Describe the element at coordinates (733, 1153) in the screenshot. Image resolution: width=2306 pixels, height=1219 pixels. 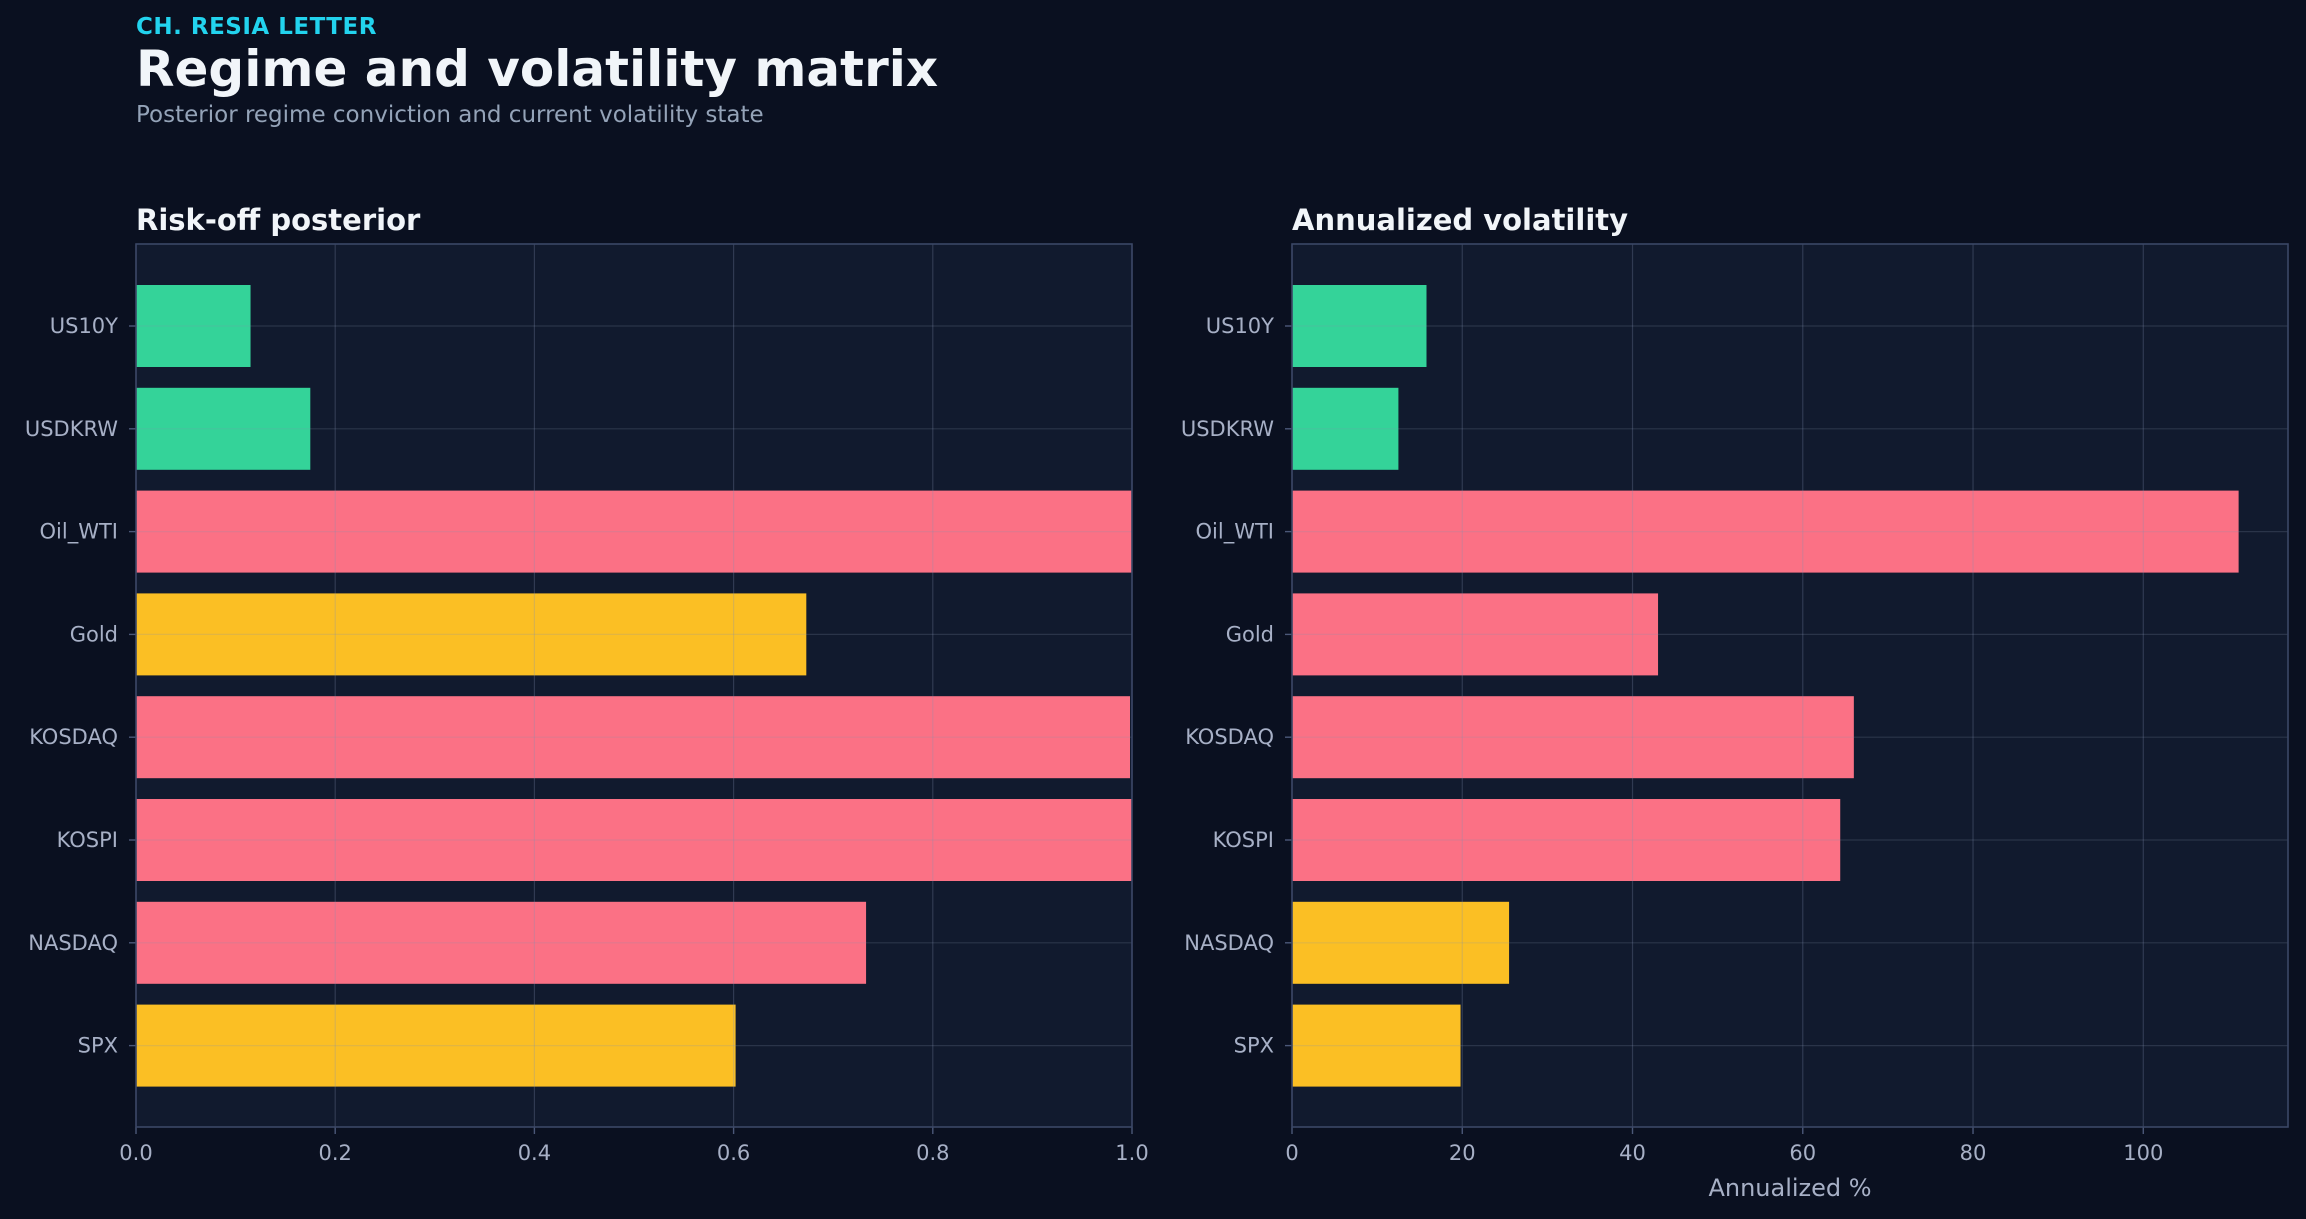
I see `x-tick-label: 0.6` at that location.